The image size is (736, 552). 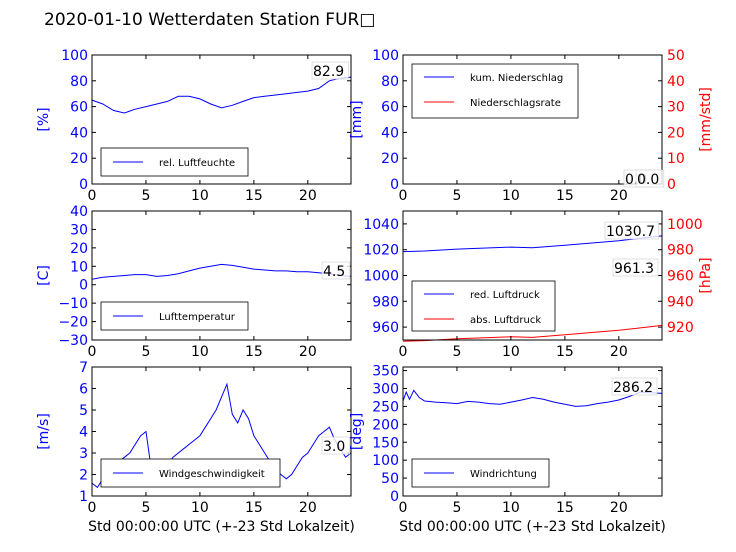 I want to click on series-line-rel-luftfeuchte, so click(x=221, y=95).